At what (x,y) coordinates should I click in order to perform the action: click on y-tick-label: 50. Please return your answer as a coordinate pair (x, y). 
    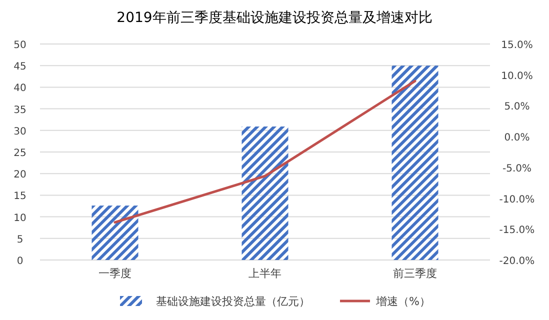
    Looking at the image, I should click on (20, 45).